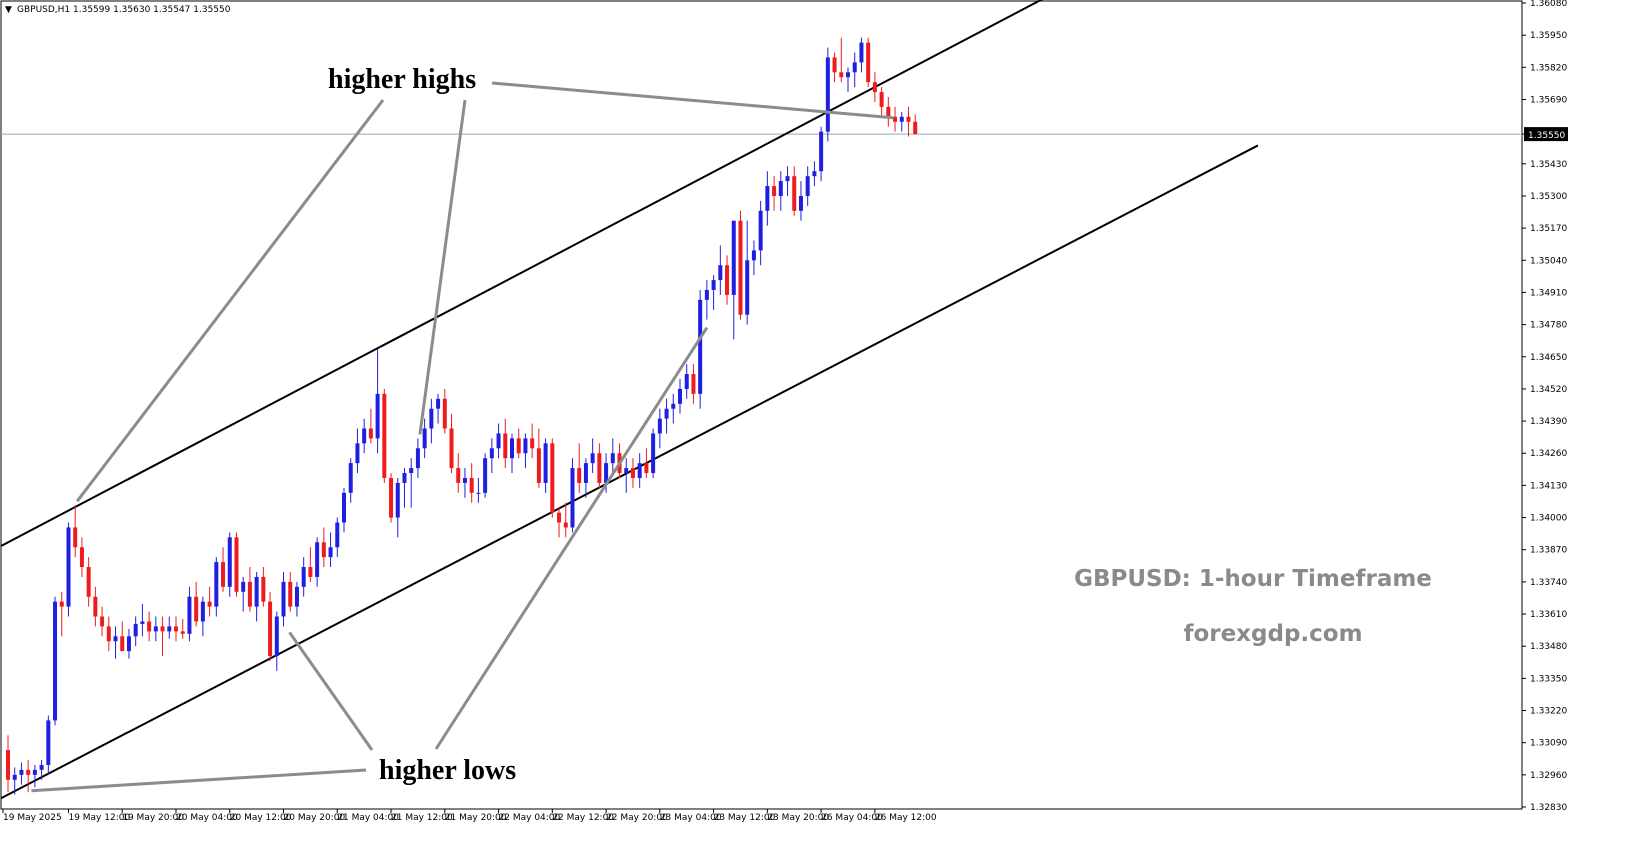 This screenshot has width=1631, height=866. I want to click on watermark-site: forexgdp.com, so click(1272, 634).